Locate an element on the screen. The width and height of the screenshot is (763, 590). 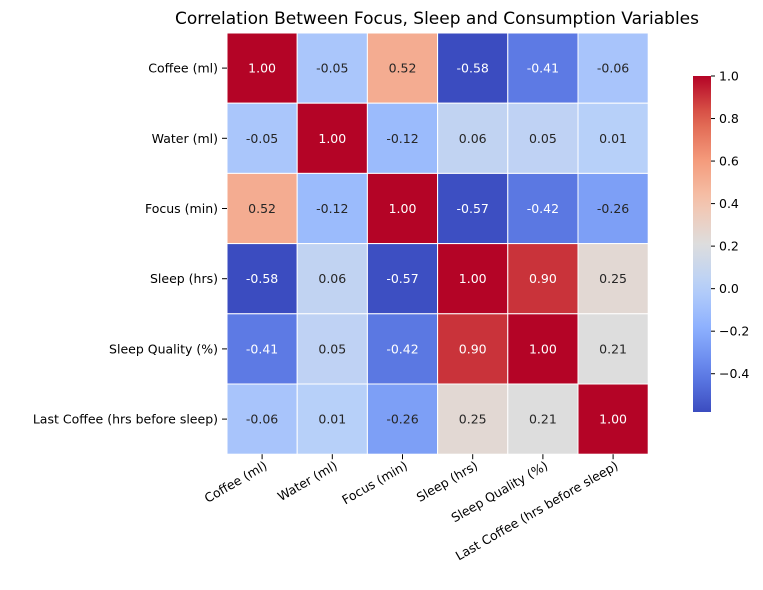
colorbar: −0.4 −0.2 0.0 0.2 0.4 0.6 0.8 1.0 is located at coordinates (721, 240).